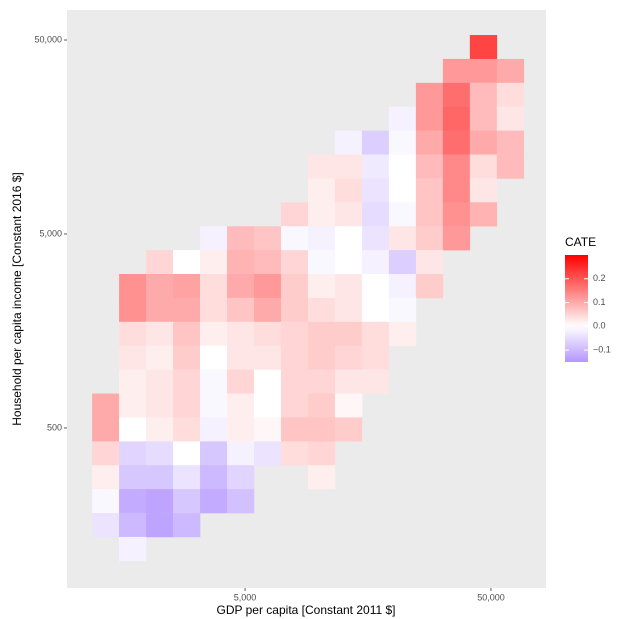 Image resolution: width=617 pixels, height=619 pixels. Describe the element at coordinates (245, 597) in the screenshot. I see `x-tick-label: 5,000` at that location.